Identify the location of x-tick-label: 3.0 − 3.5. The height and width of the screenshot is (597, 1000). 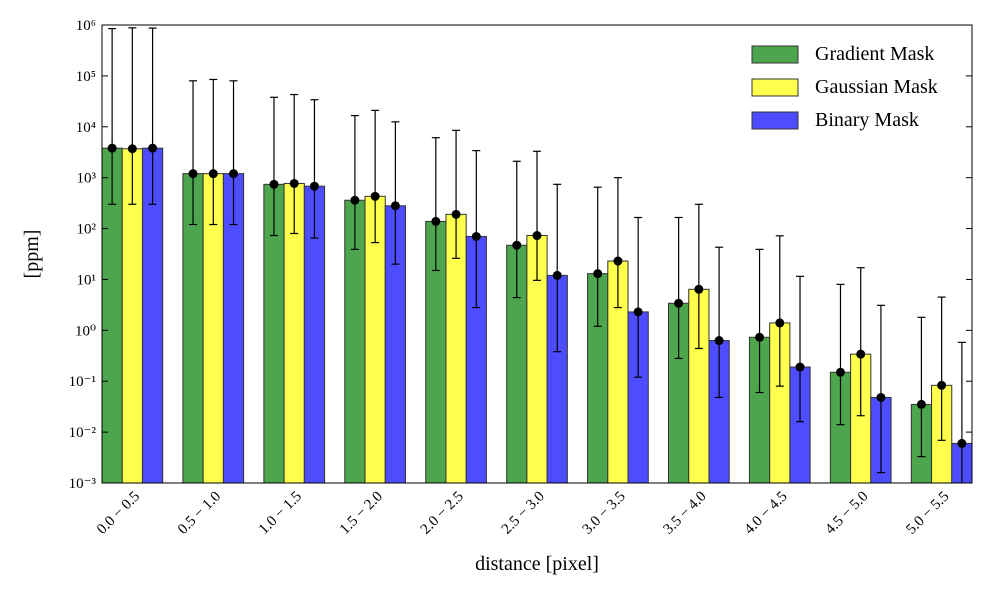
(604, 513).